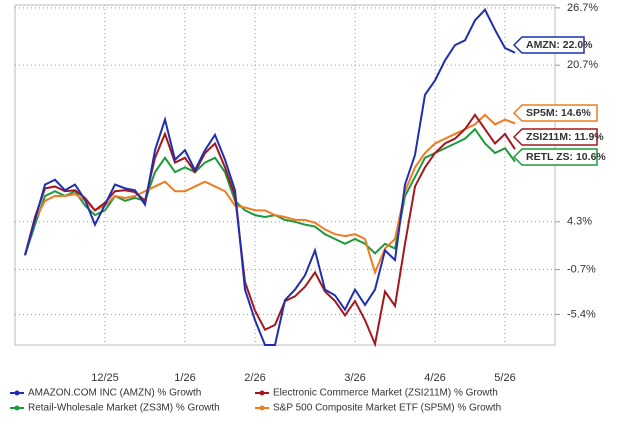  What do you see at coordinates (124, 408) in the screenshot?
I see `legend-label: Retail-Wholesale Market (ZS3M) % Growth` at bounding box center [124, 408].